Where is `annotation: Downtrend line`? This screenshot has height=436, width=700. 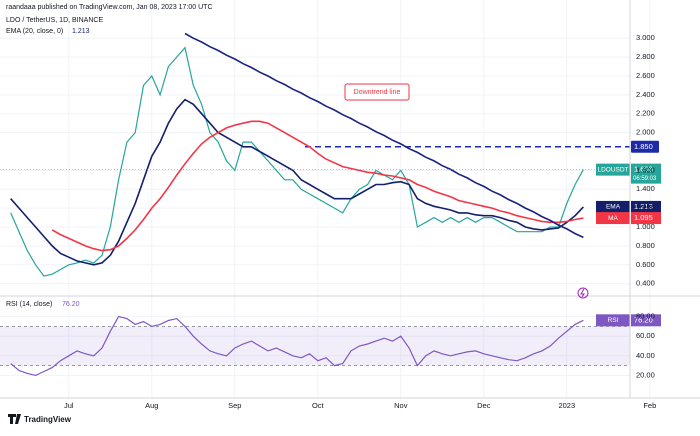
annotation: Downtrend line is located at coordinates (377, 92).